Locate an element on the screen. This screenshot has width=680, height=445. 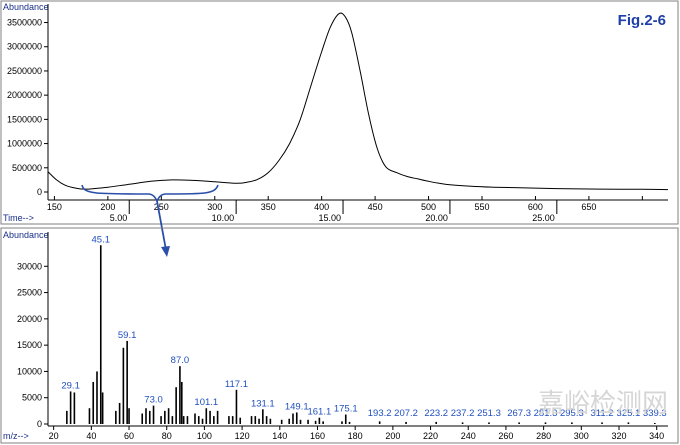
peak-label: 101.1 is located at coordinates (206, 402).